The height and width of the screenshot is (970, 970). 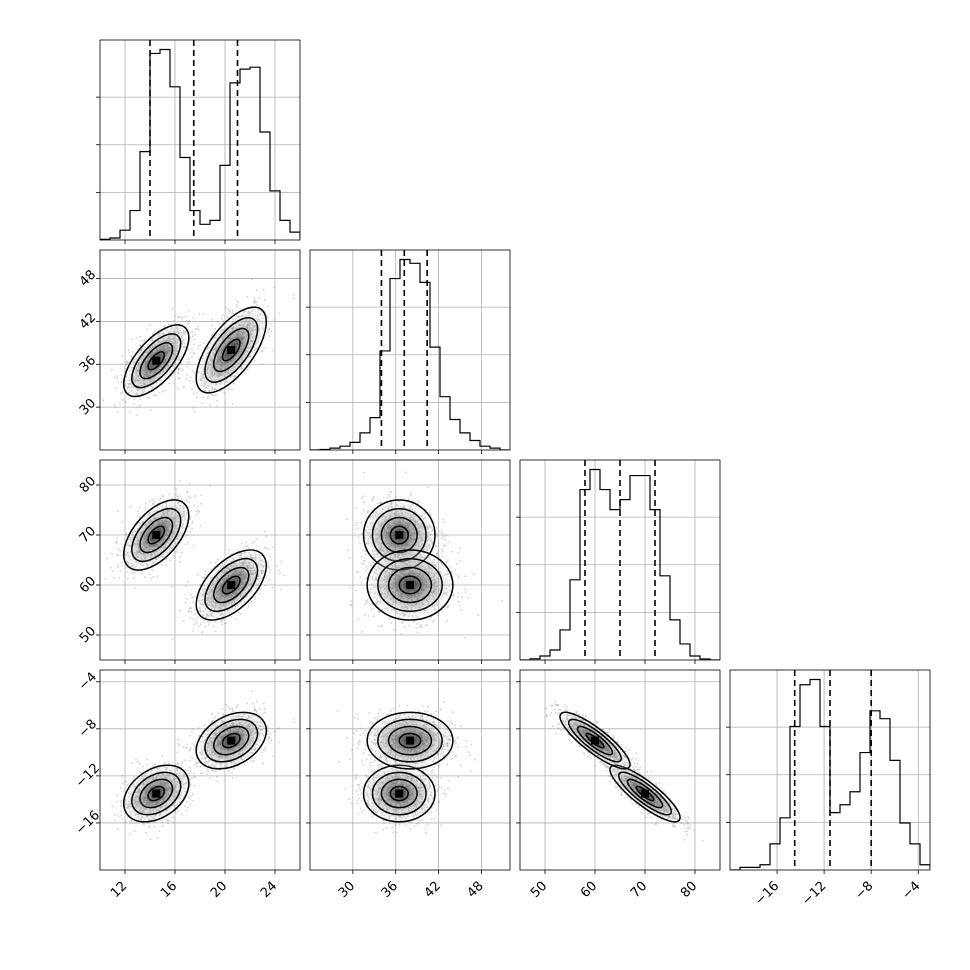 I want to click on density-peak, so click(x=231, y=585).